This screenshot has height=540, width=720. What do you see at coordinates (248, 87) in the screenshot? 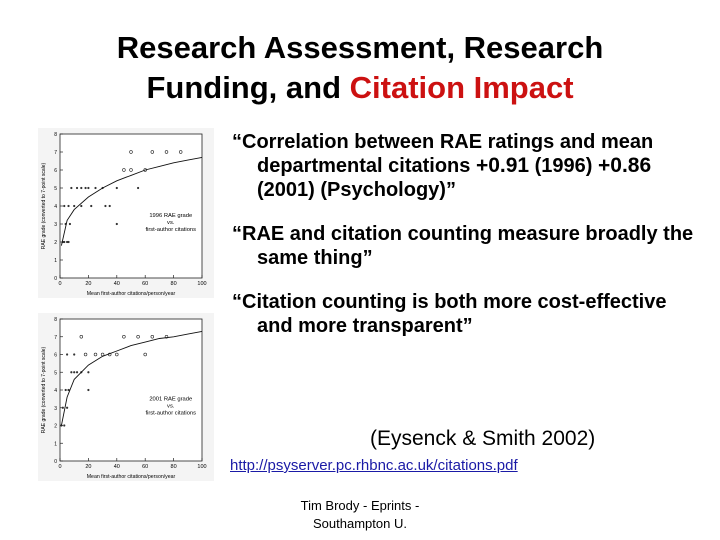
I see `title-line-2-prefix: Funding, and` at bounding box center [248, 87].